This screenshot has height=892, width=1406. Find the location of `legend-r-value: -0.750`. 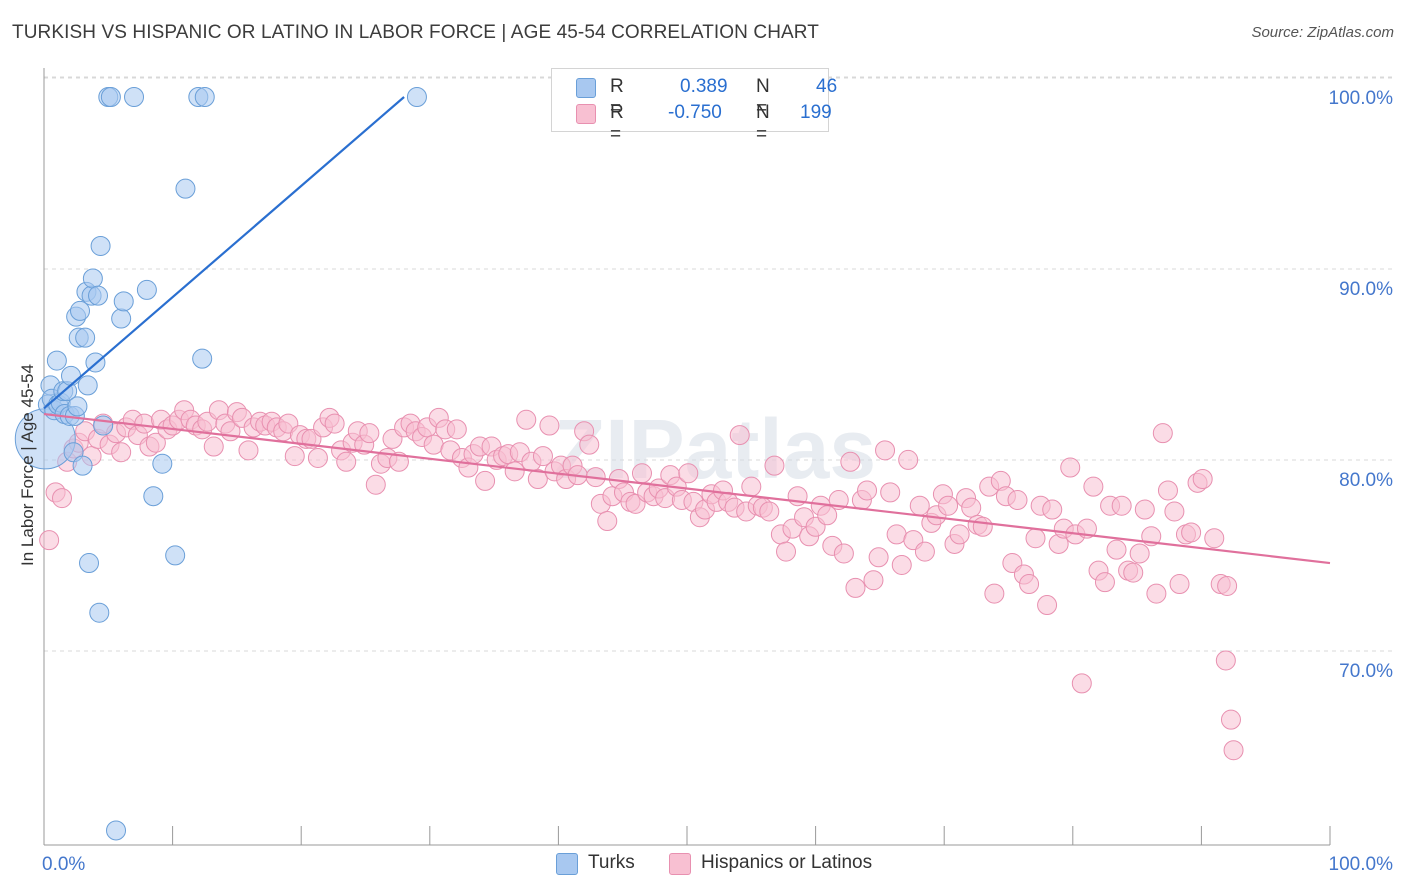

legend-r-value: -0.750 is located at coordinates (695, 112).